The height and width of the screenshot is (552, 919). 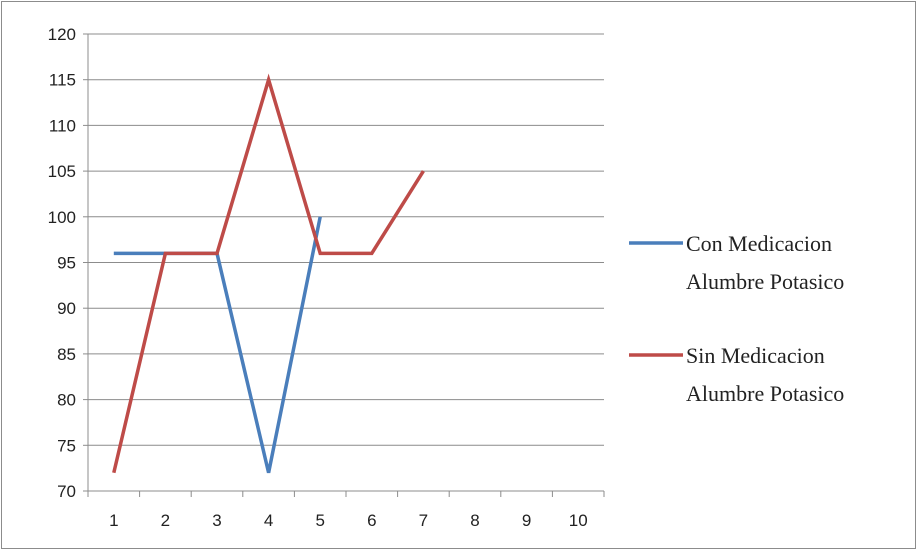 I want to click on legend-label: Con Medicacion, so click(x=759, y=243).